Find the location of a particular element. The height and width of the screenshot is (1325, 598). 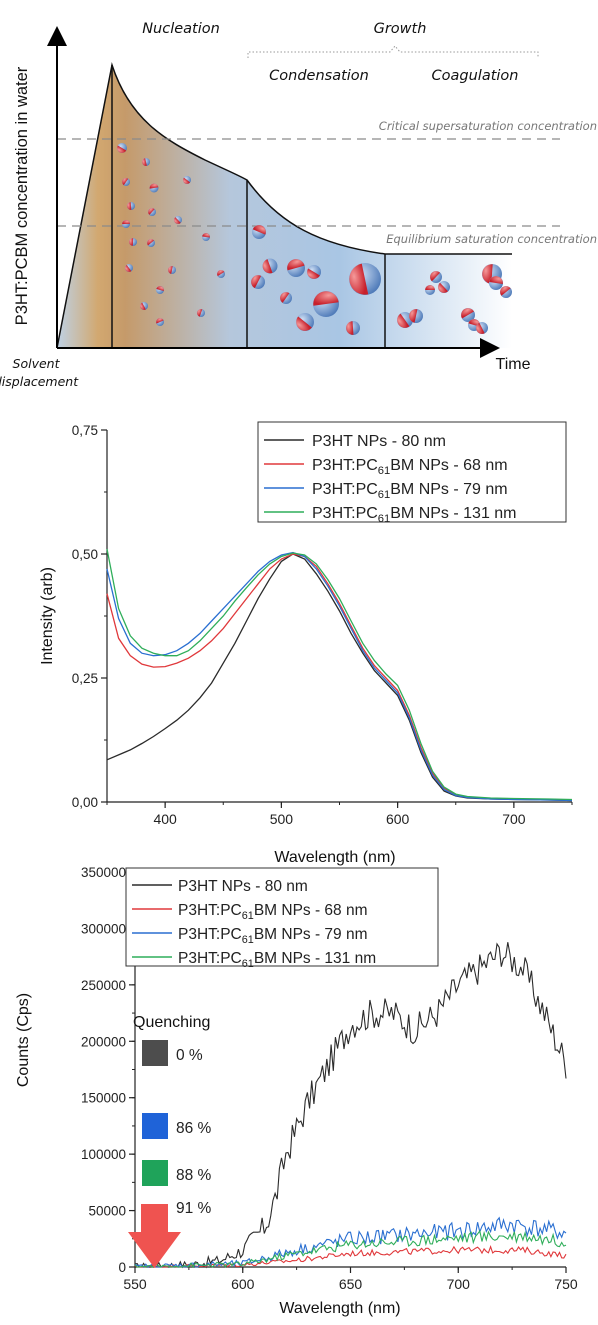

quenching-title: Quenching is located at coordinates (171, 1022).